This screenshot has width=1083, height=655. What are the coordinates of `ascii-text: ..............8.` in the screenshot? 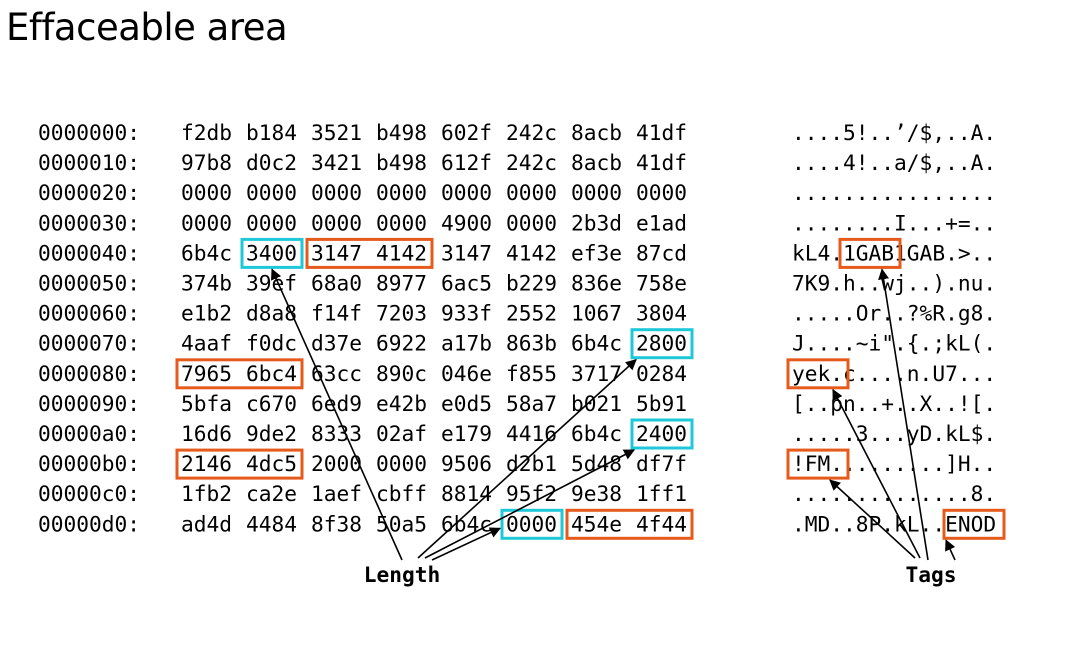 It's located at (894, 493).